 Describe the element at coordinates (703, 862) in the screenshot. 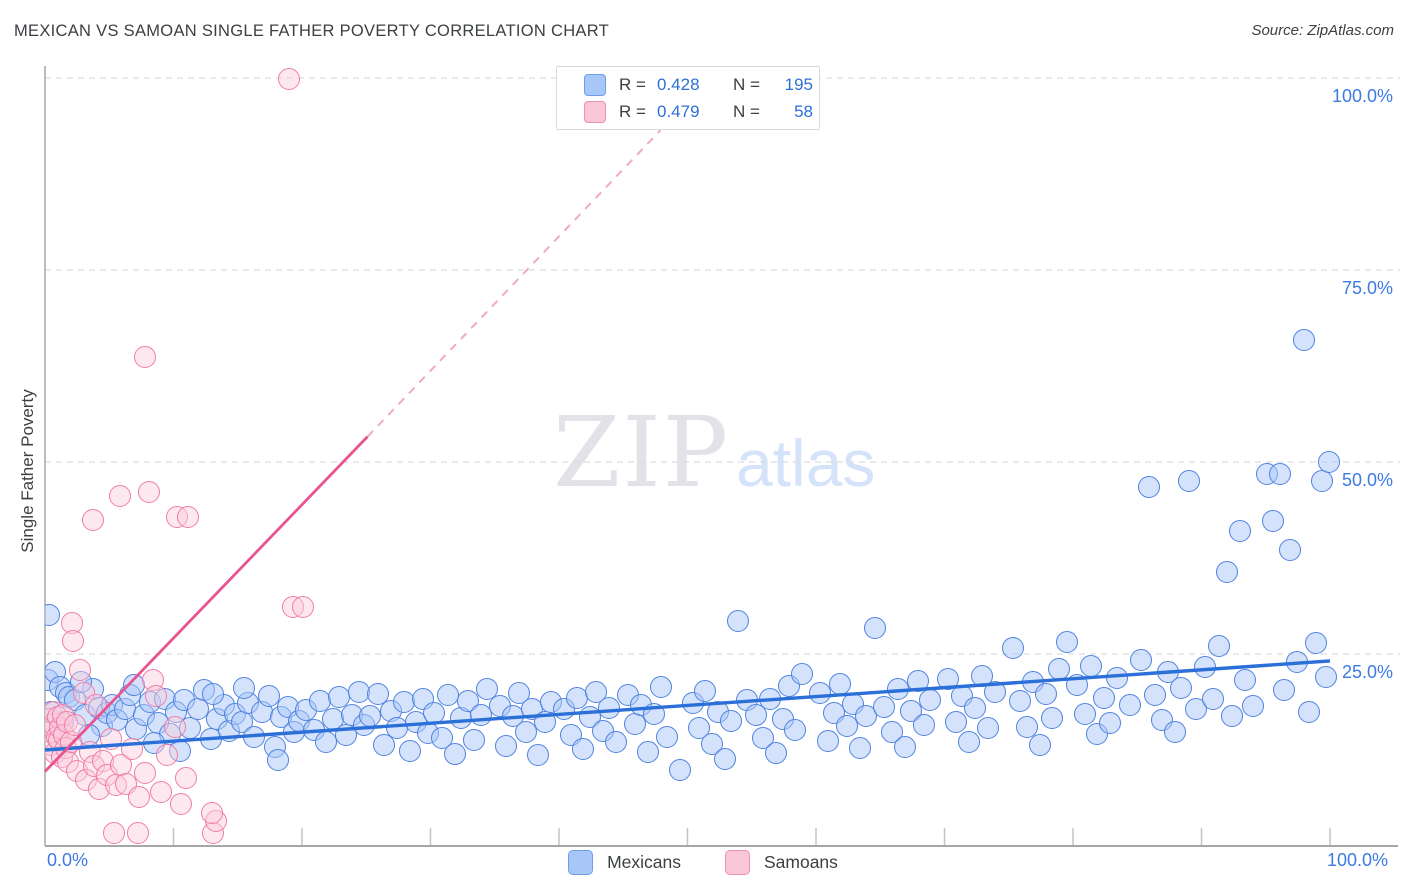

I see `series-legend: Mexicans Samoans` at that location.